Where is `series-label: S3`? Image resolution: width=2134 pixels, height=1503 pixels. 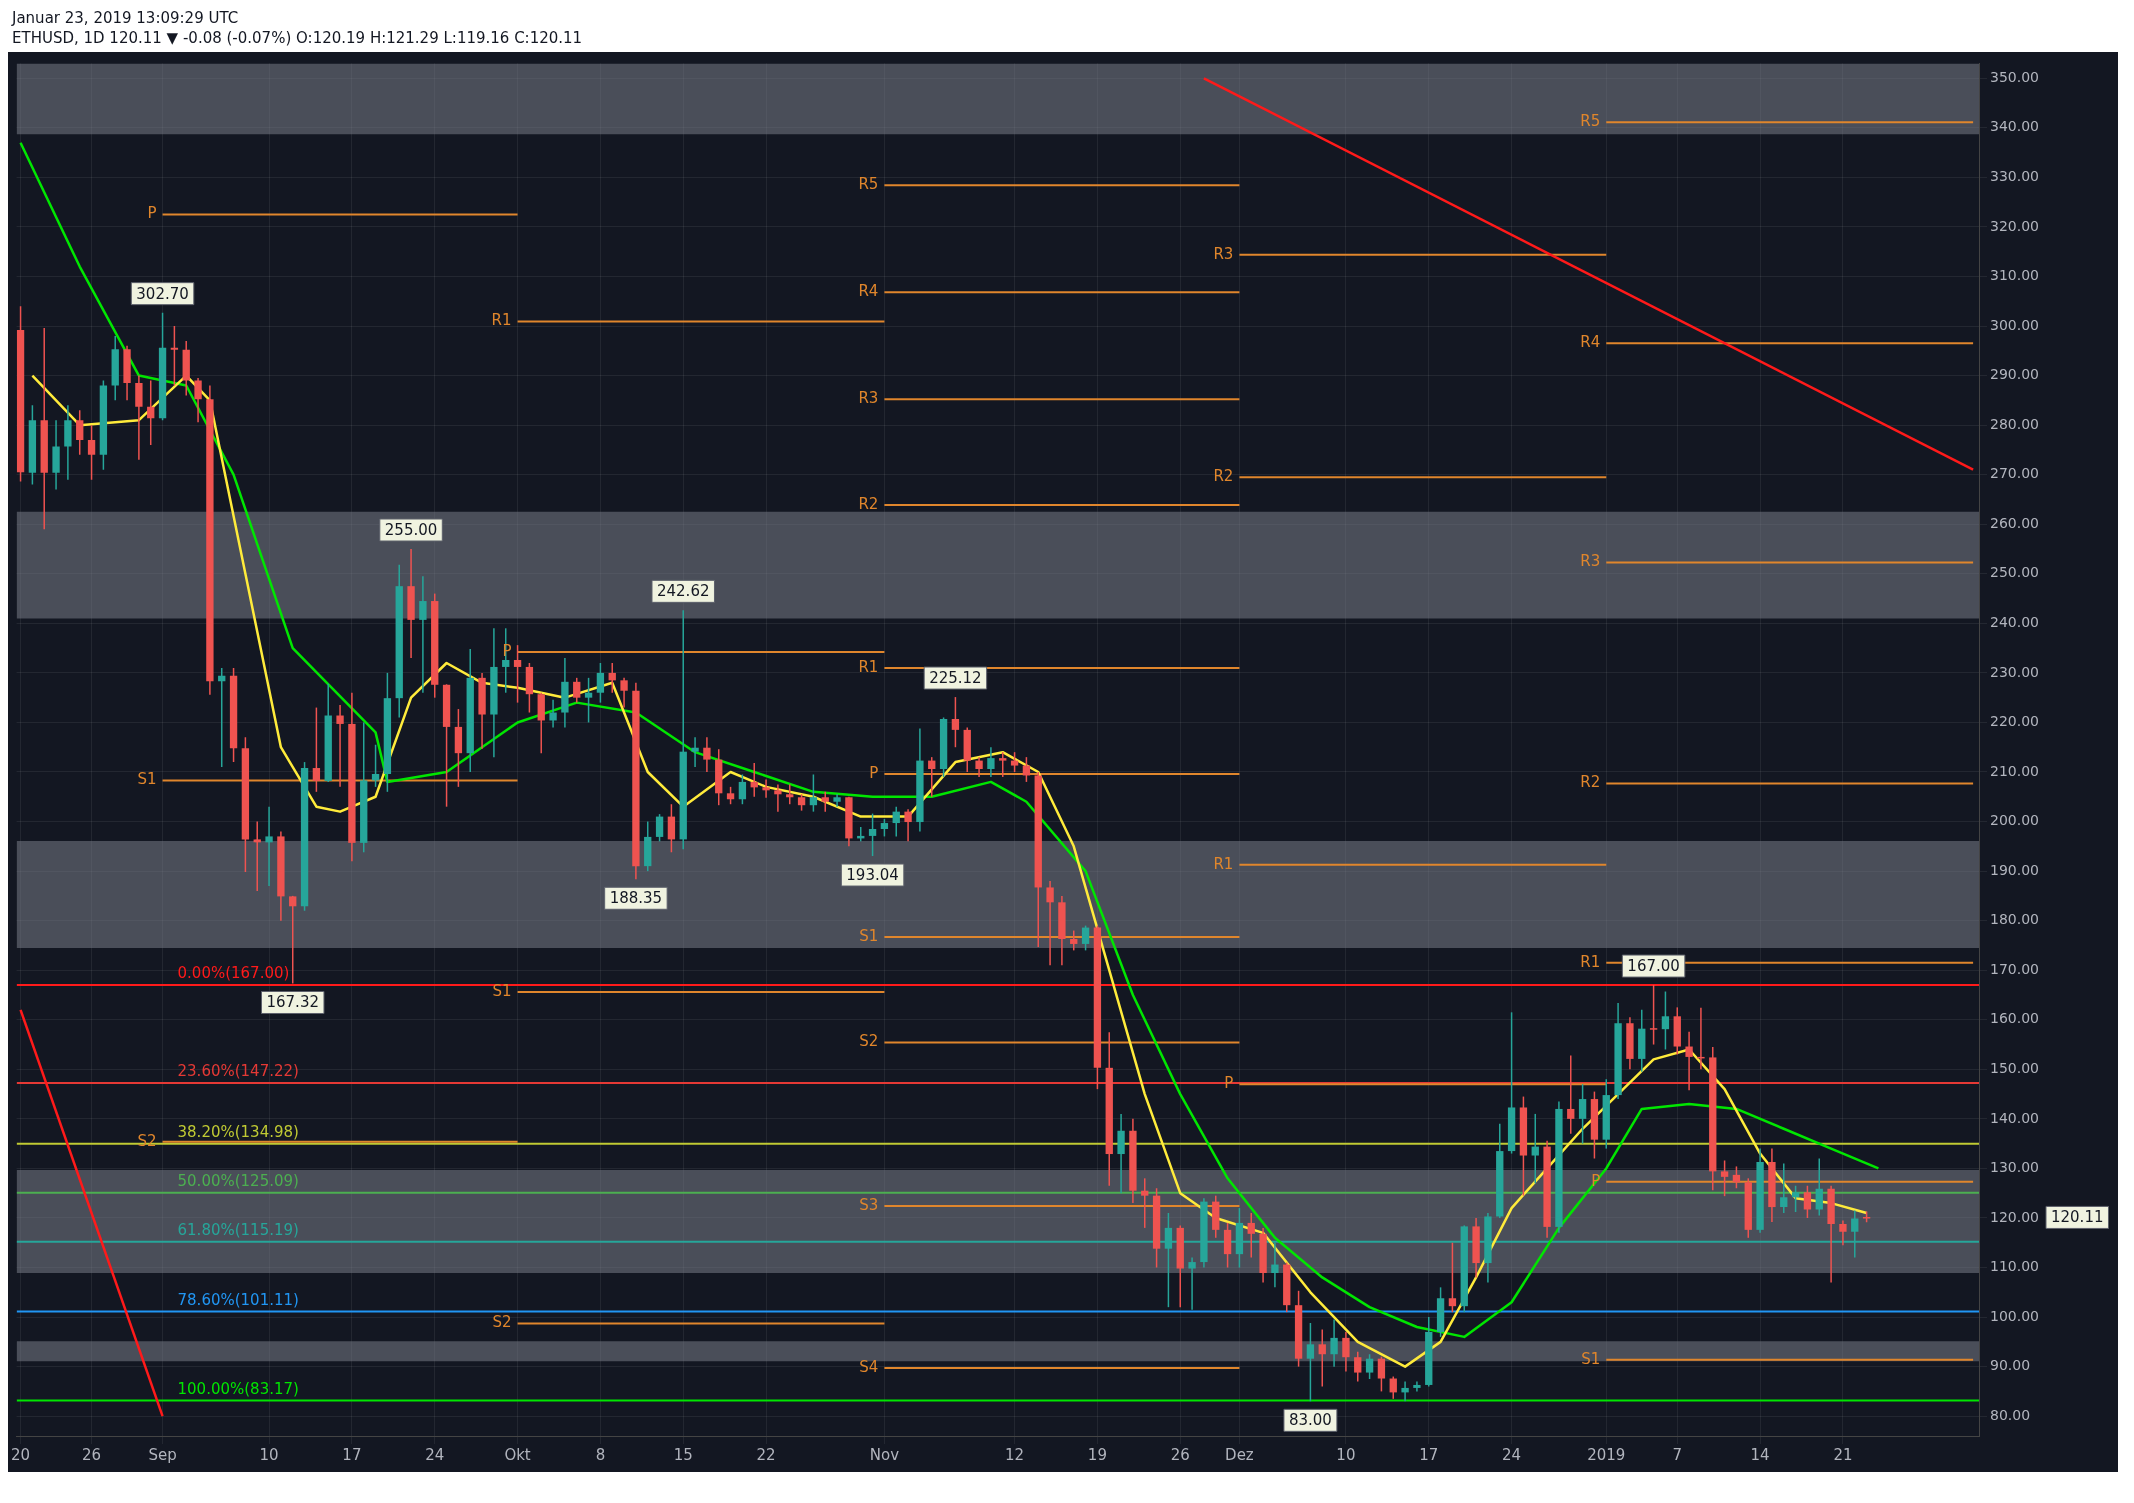
series-label: S3 is located at coordinates (869, 1204).